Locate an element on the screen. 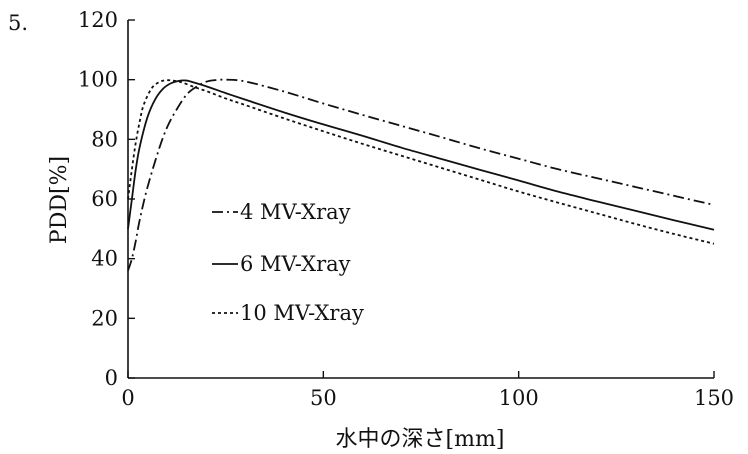 The height and width of the screenshot is (454, 748). legend-label-10-mv-xray: 10 MV-Xray is located at coordinates (302, 313).